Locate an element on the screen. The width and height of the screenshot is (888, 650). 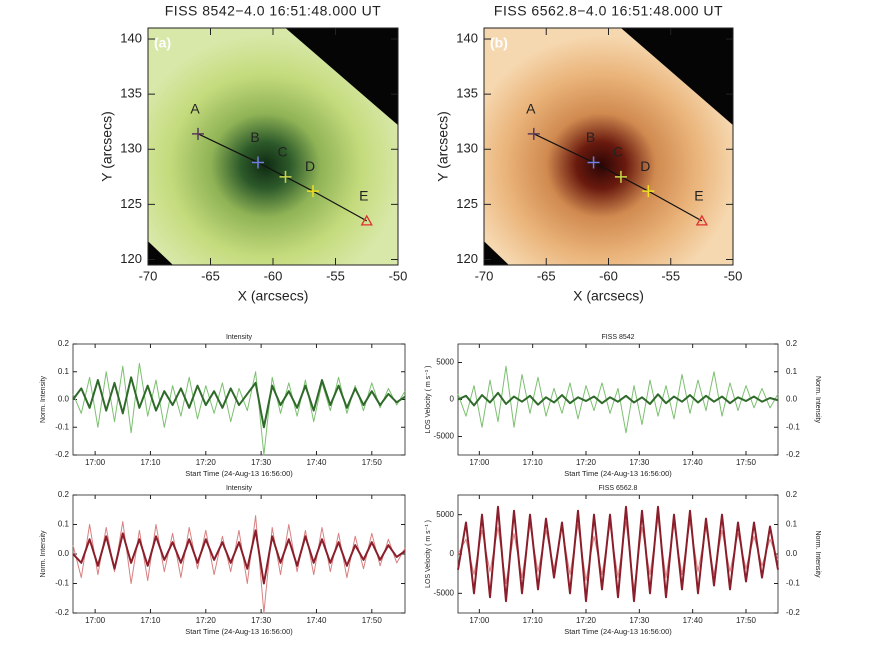
y-axis-label: Y (arcsecs) is located at coordinates (443, 146).